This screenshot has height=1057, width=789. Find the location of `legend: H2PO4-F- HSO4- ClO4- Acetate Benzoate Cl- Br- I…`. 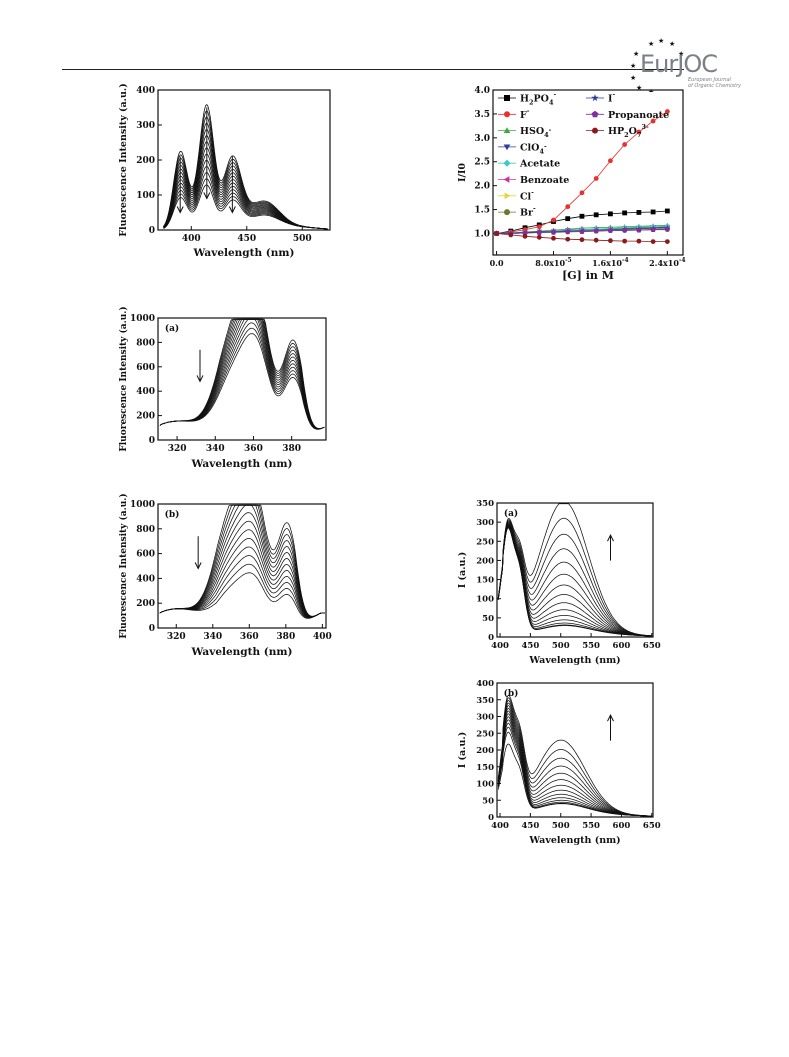

legend: H2PO4-F- HSO4- ClO4- Acetate Benzoate Cl- Br- I… is located at coordinates (583, 155).